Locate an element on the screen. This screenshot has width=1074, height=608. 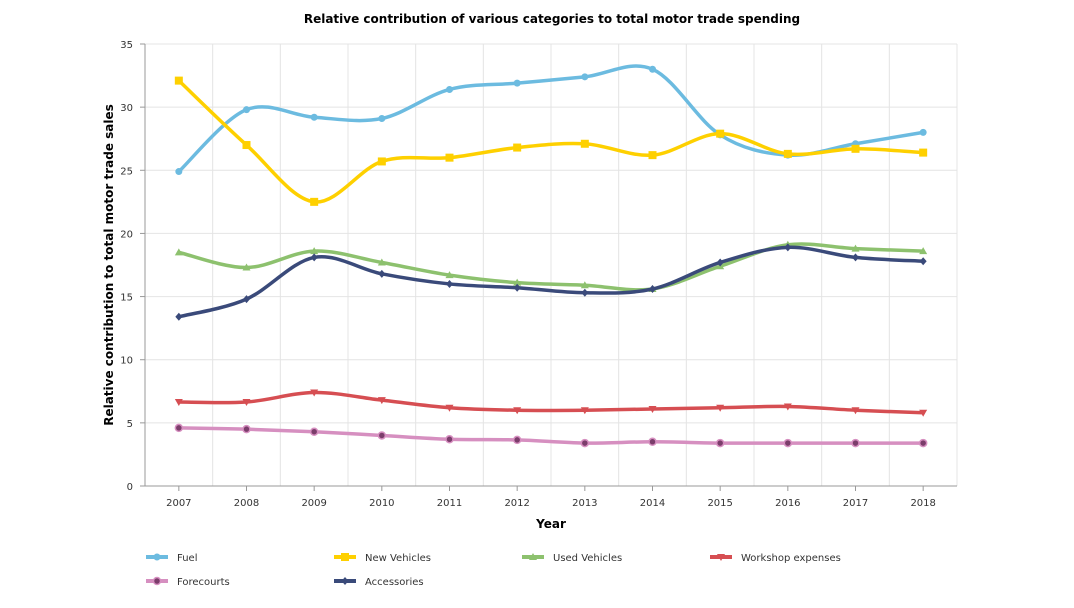
series-line-accessories is located at coordinates (551, 282).